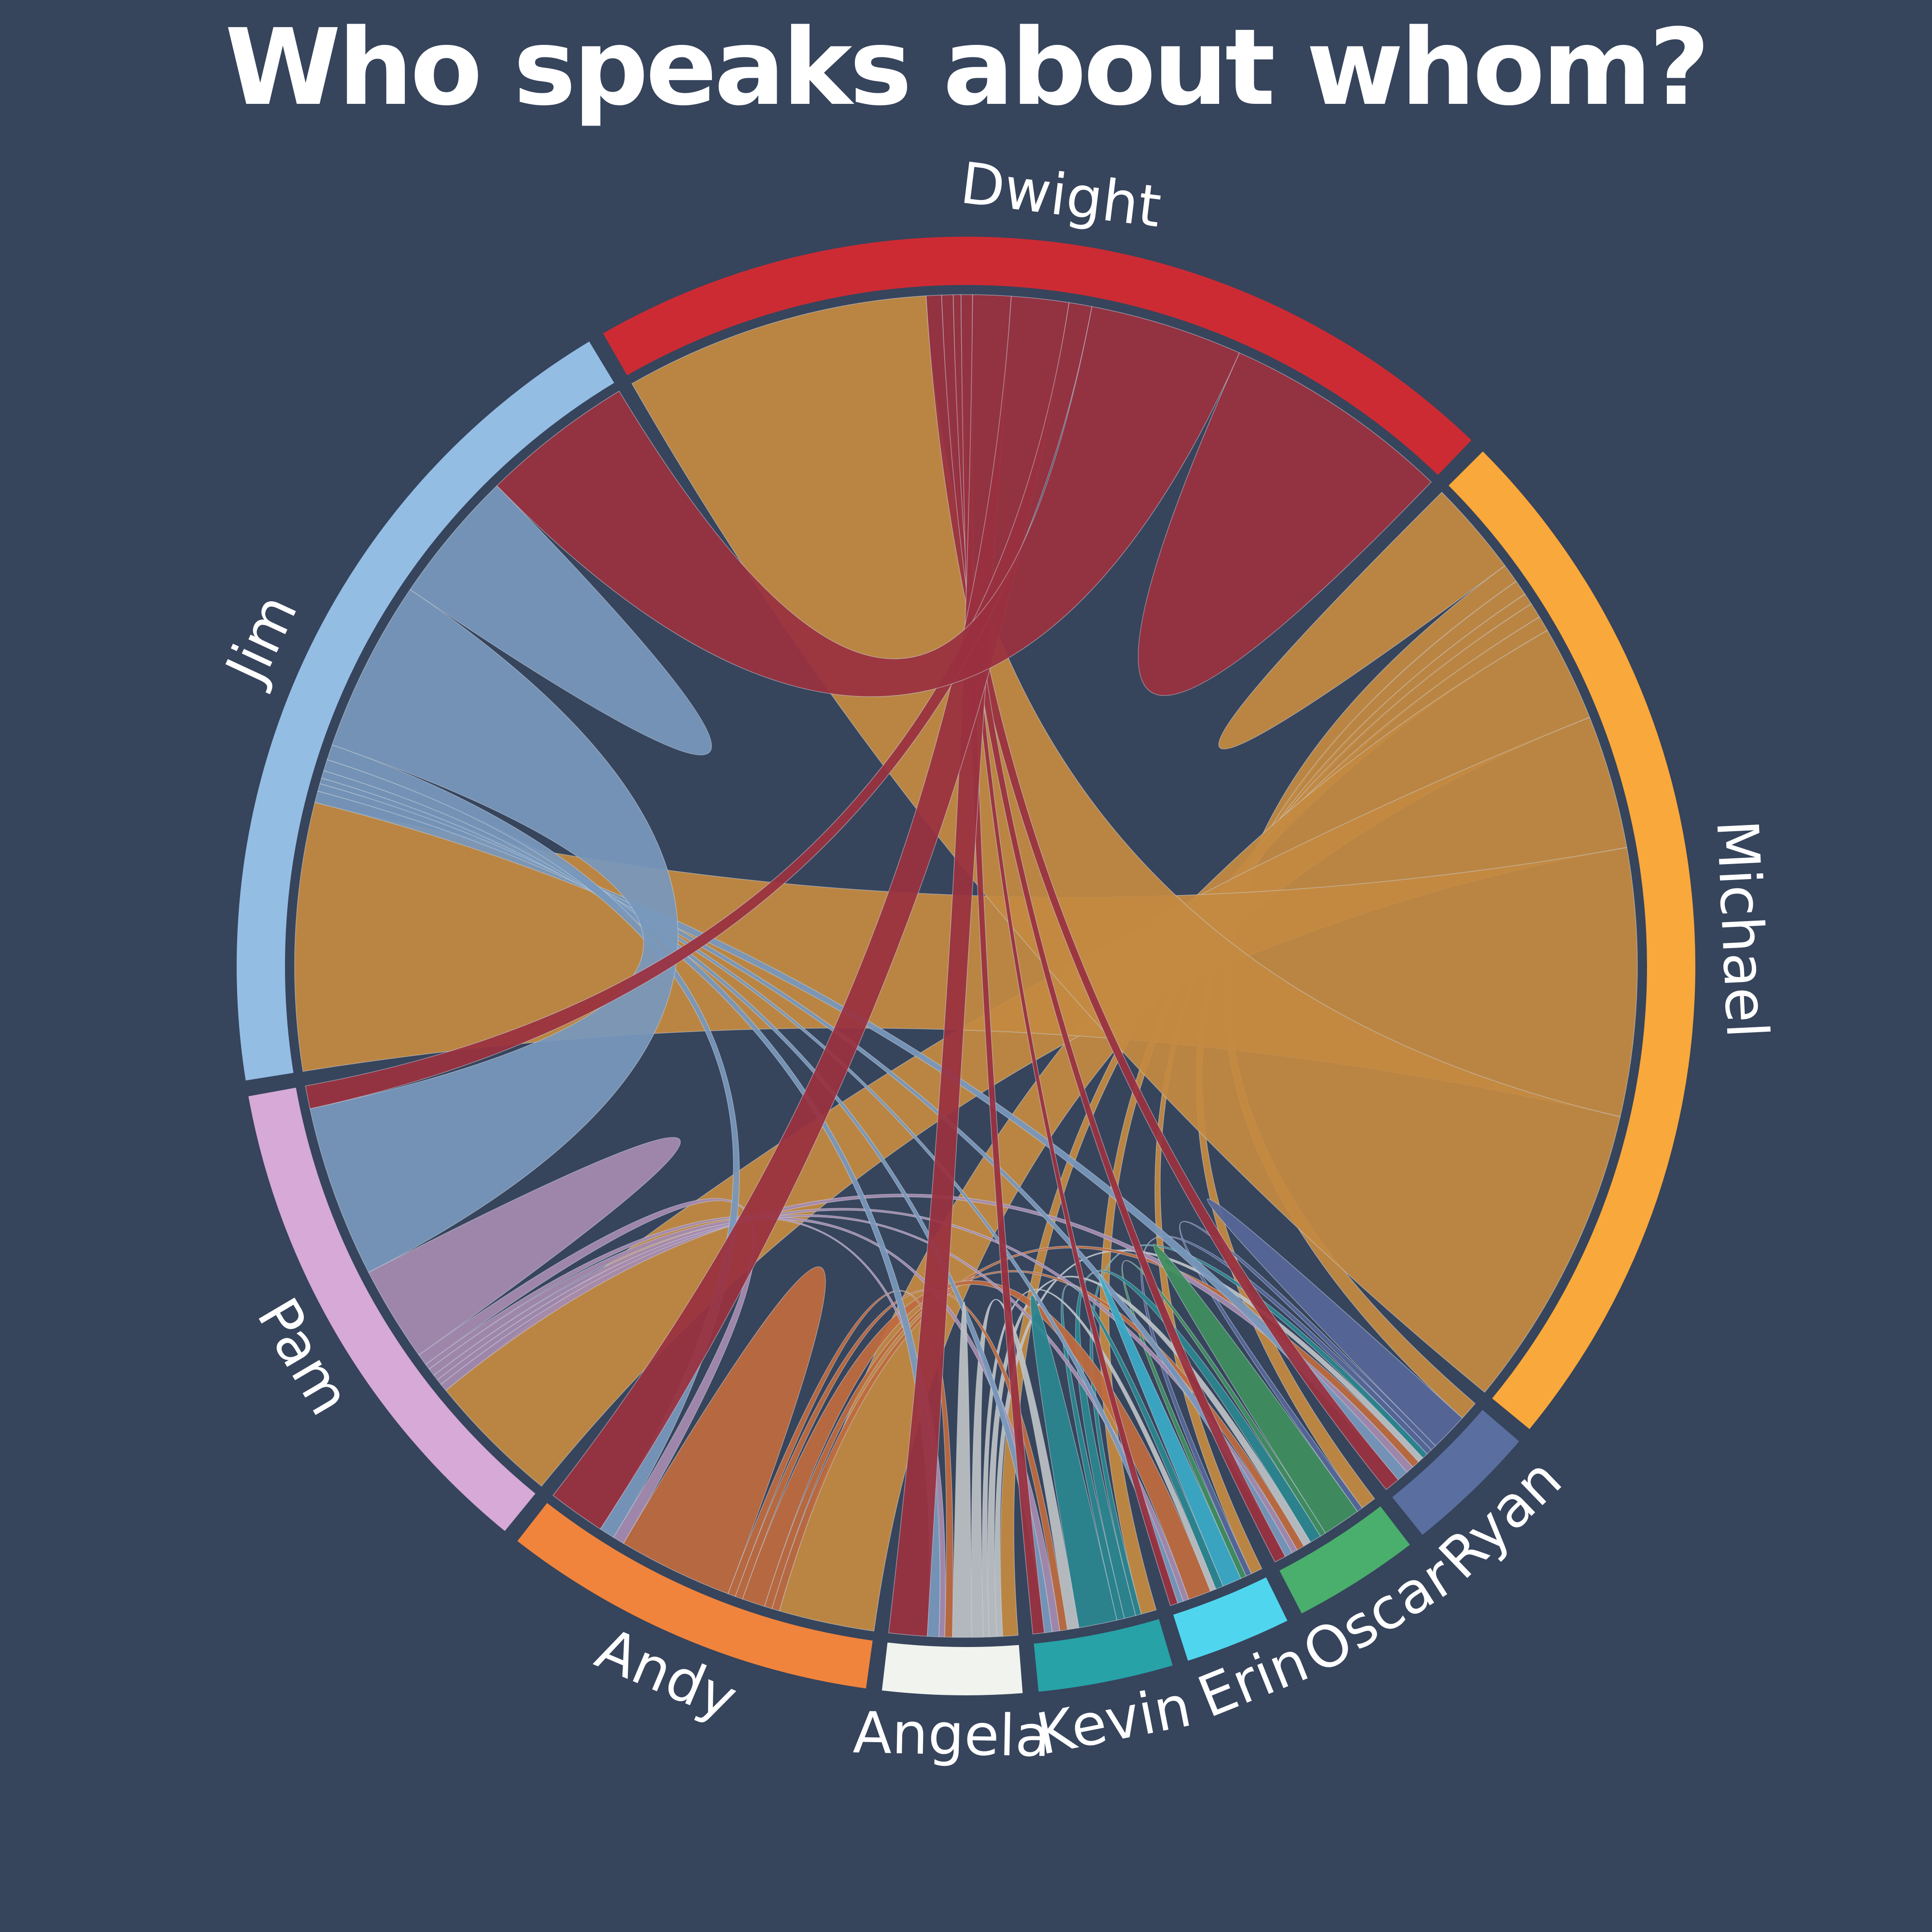  I want to click on group-label-jim: Jim, so click(260, 640).